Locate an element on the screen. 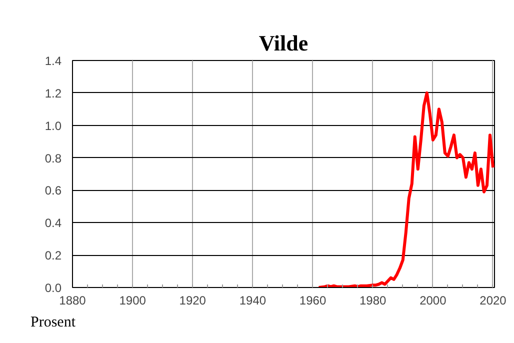 The image size is (514, 343). y-tick-label: 1.2 is located at coordinates (53, 93).